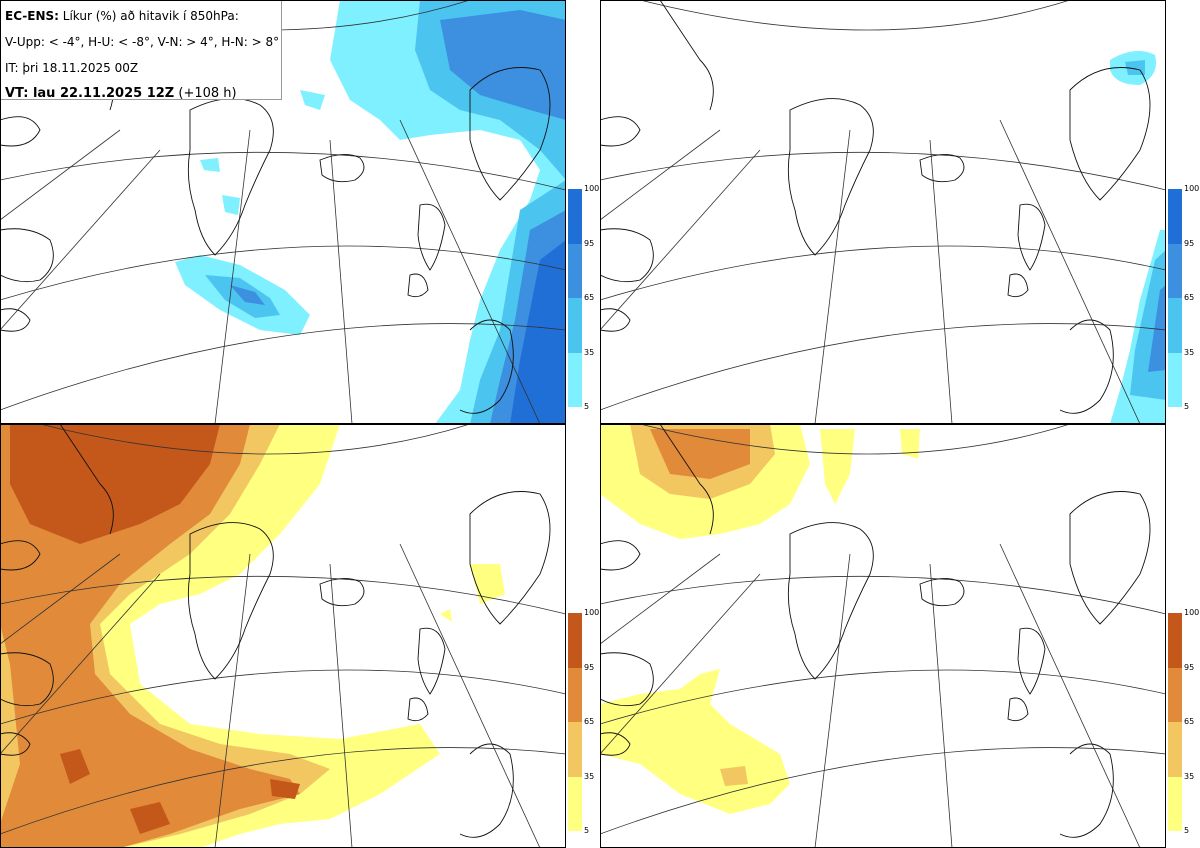 The image size is (1200, 848). I want to click on valid-offset: (+108 h), so click(205, 93).